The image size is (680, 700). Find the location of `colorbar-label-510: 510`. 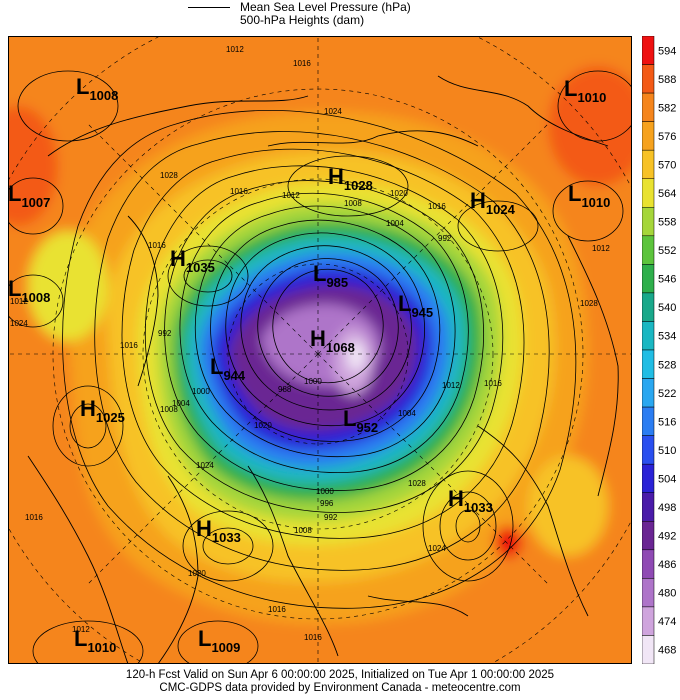

colorbar-label-510: 510 is located at coordinates (667, 451).